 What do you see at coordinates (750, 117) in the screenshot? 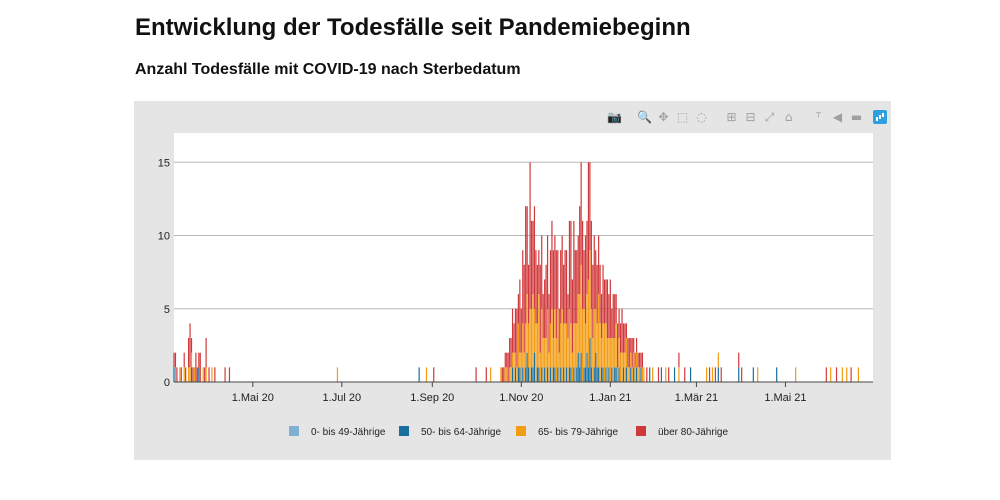
I see `zoom-out-icon: ⊟` at bounding box center [750, 117].